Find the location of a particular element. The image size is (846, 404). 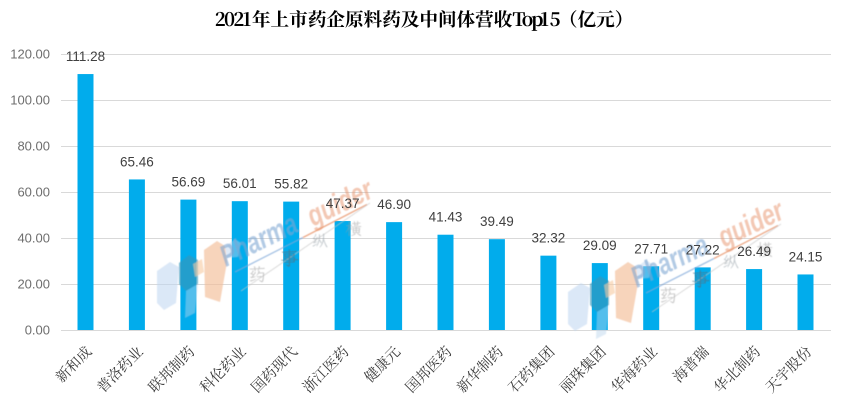

svg-text: 120.00 is located at coordinates (30, 54).